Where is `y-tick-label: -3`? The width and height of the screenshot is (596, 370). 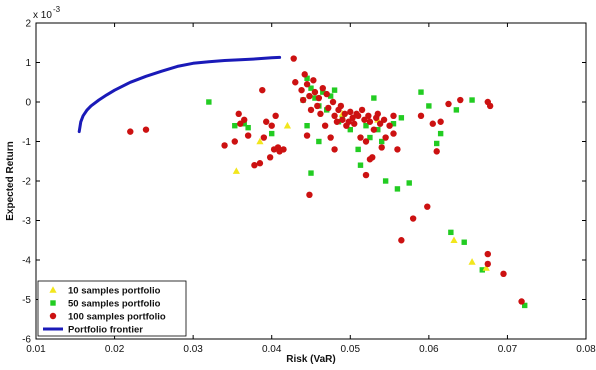
y-tick-label: -3 is located at coordinates (26, 221).